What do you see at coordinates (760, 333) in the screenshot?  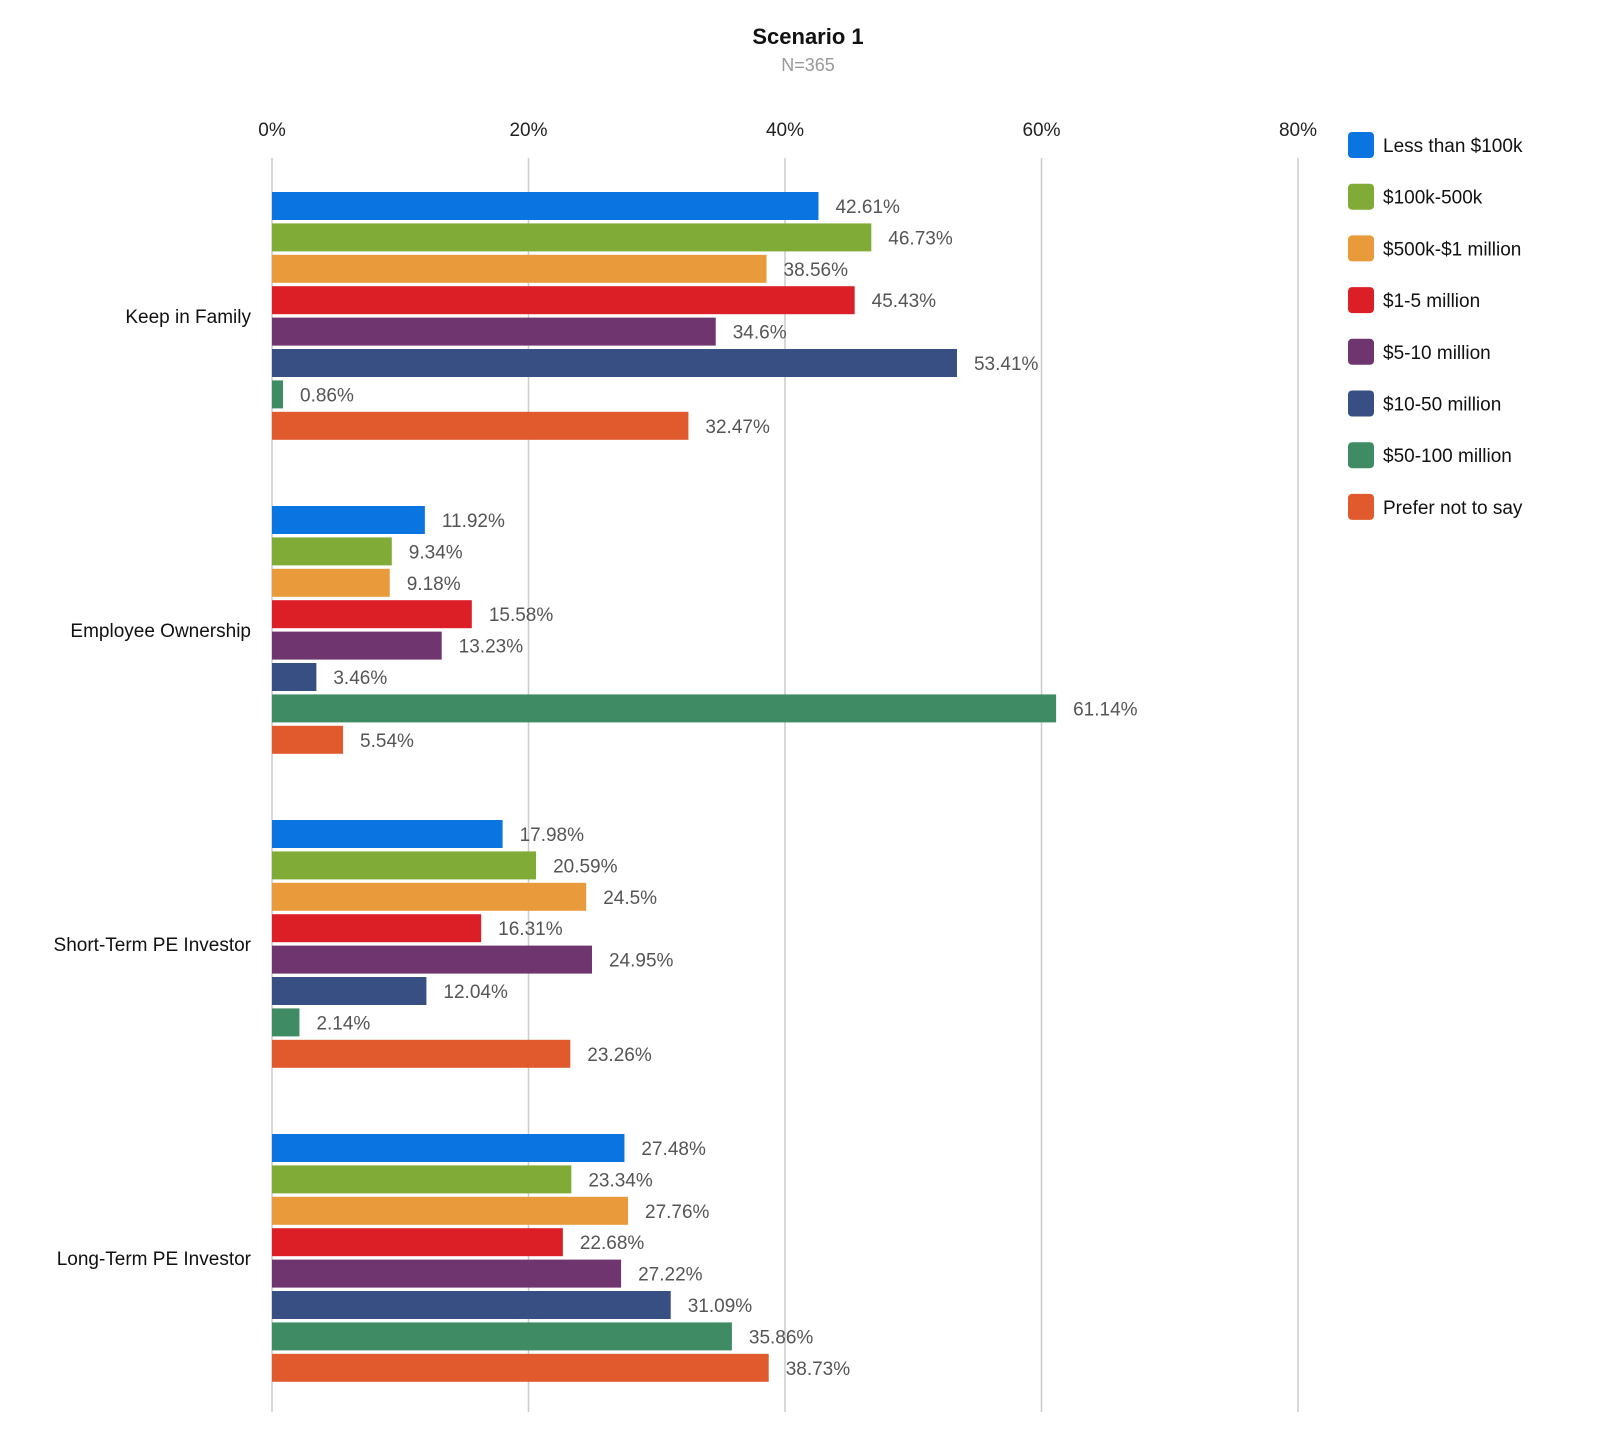 I see `data-label: 34.6%` at bounding box center [760, 333].